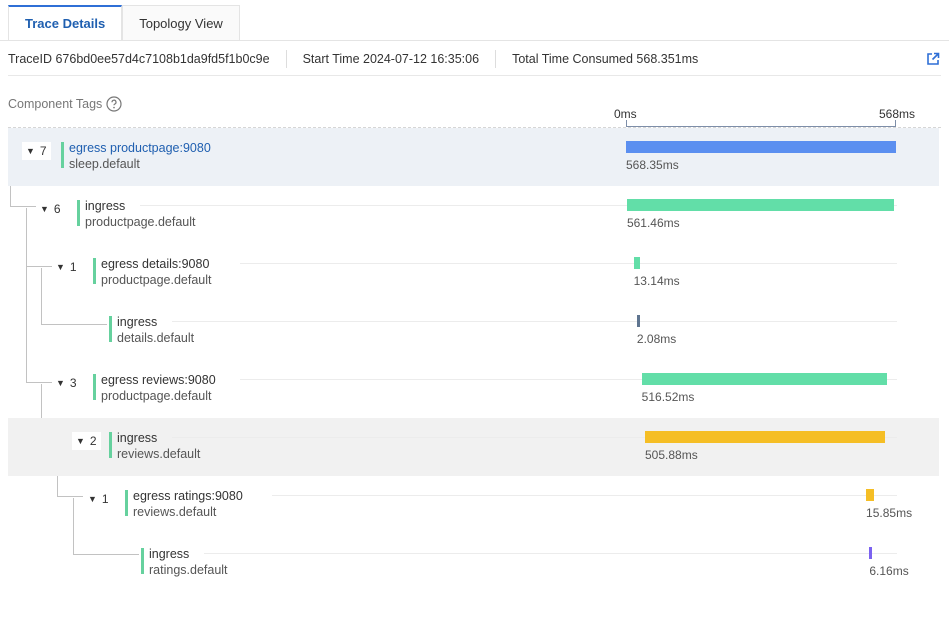  Describe the element at coordinates (181, 23) in the screenshot. I see `tab-topology-view: Topology View` at that location.